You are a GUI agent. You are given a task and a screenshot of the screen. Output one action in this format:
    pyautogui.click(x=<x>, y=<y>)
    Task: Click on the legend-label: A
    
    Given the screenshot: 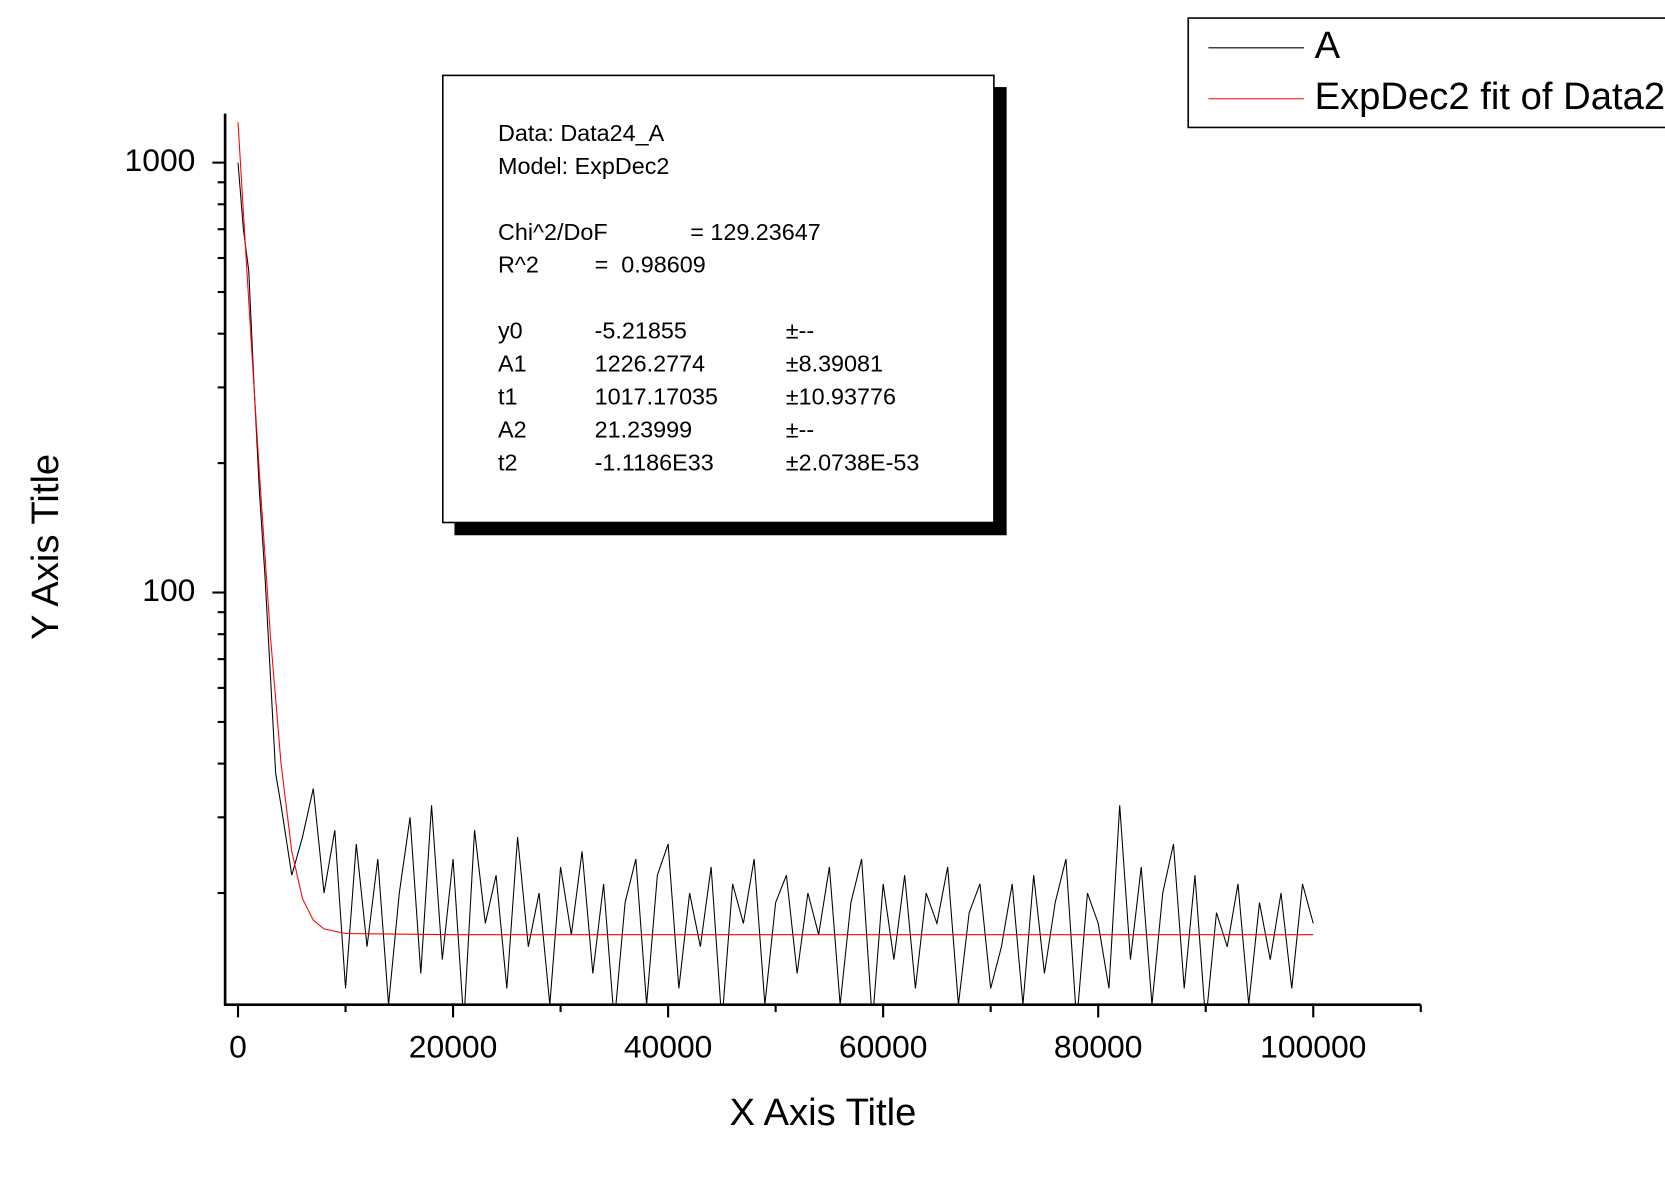 What is the action you would take?
    pyautogui.click(x=1328, y=45)
    